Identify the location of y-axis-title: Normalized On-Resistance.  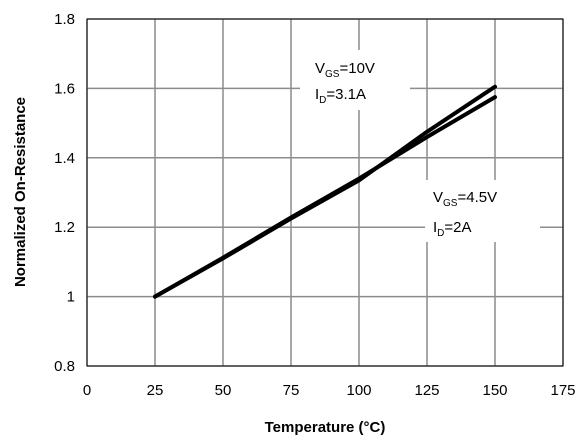
(20, 192).